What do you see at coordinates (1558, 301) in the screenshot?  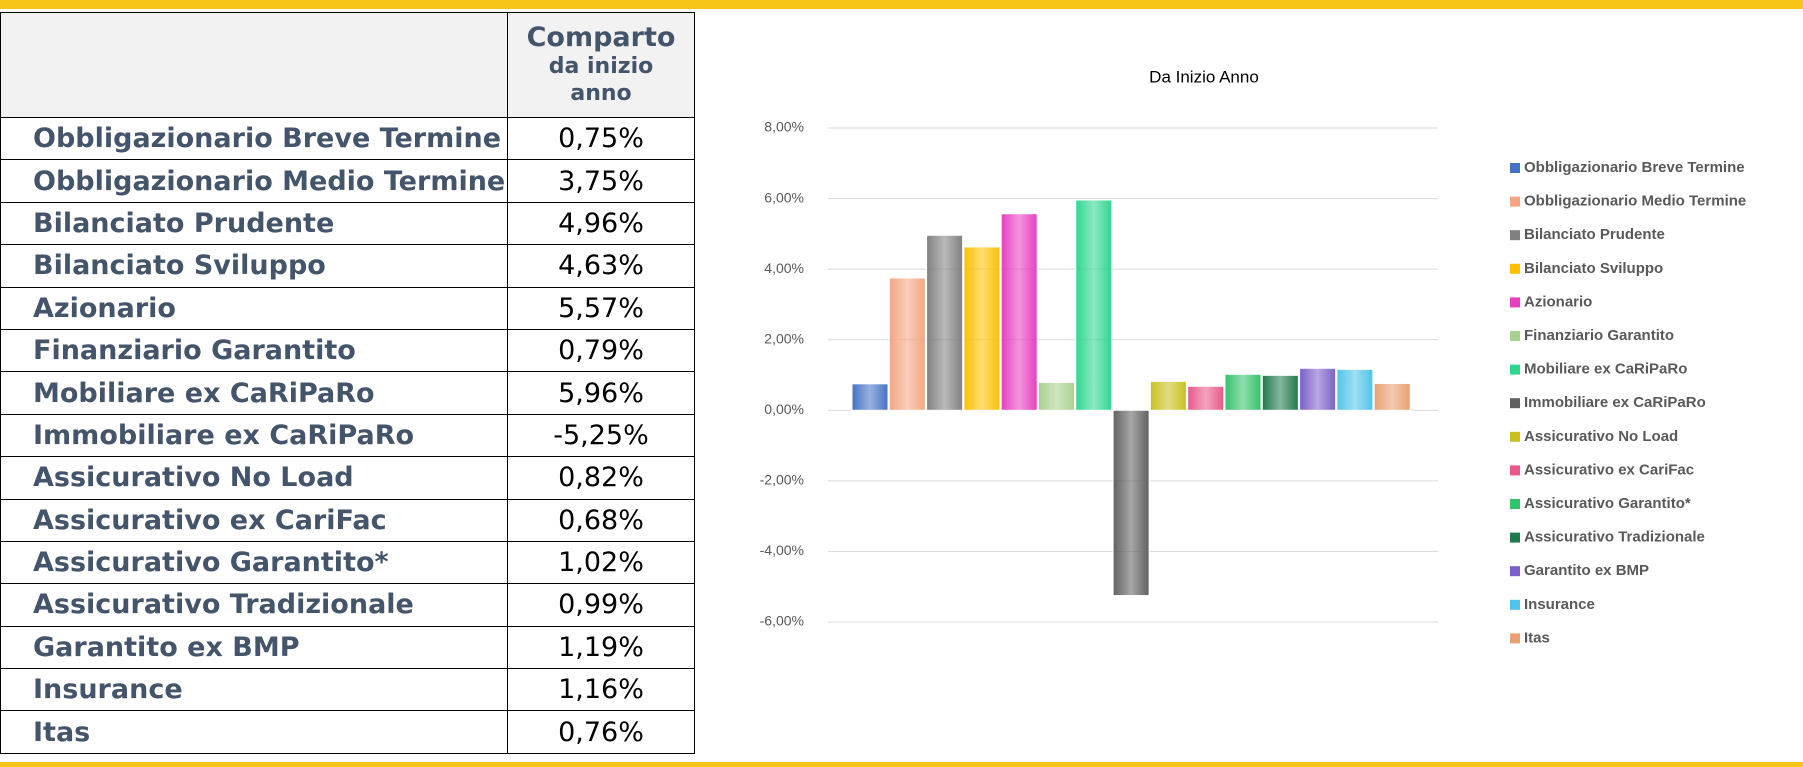 I see `legend-label: Azionario` at bounding box center [1558, 301].